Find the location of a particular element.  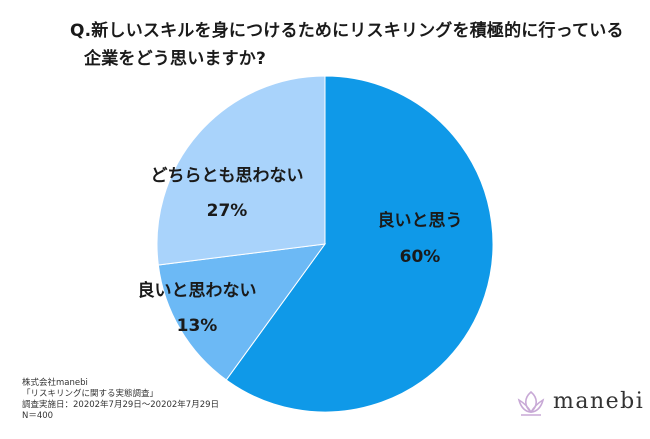

manebi-logo: manebi is located at coordinates (579, 404).